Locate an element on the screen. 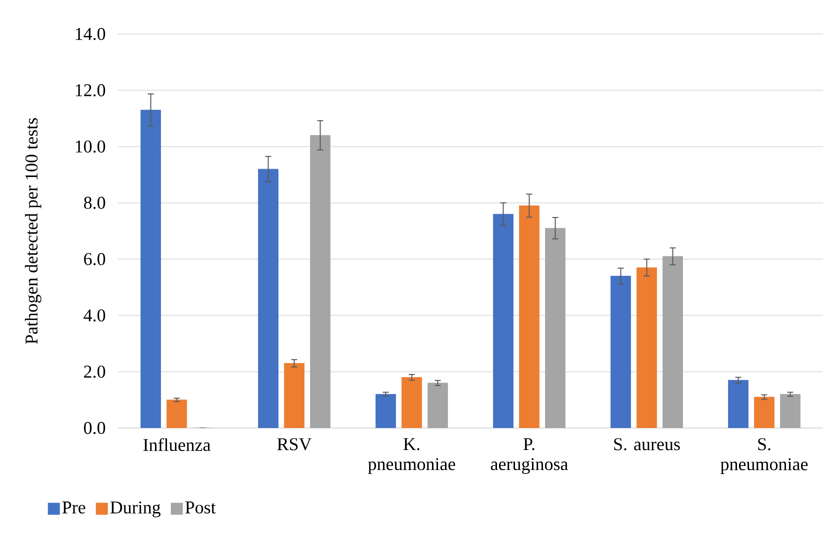  x-tick-label: K. pneumoniae is located at coordinates (412, 456).